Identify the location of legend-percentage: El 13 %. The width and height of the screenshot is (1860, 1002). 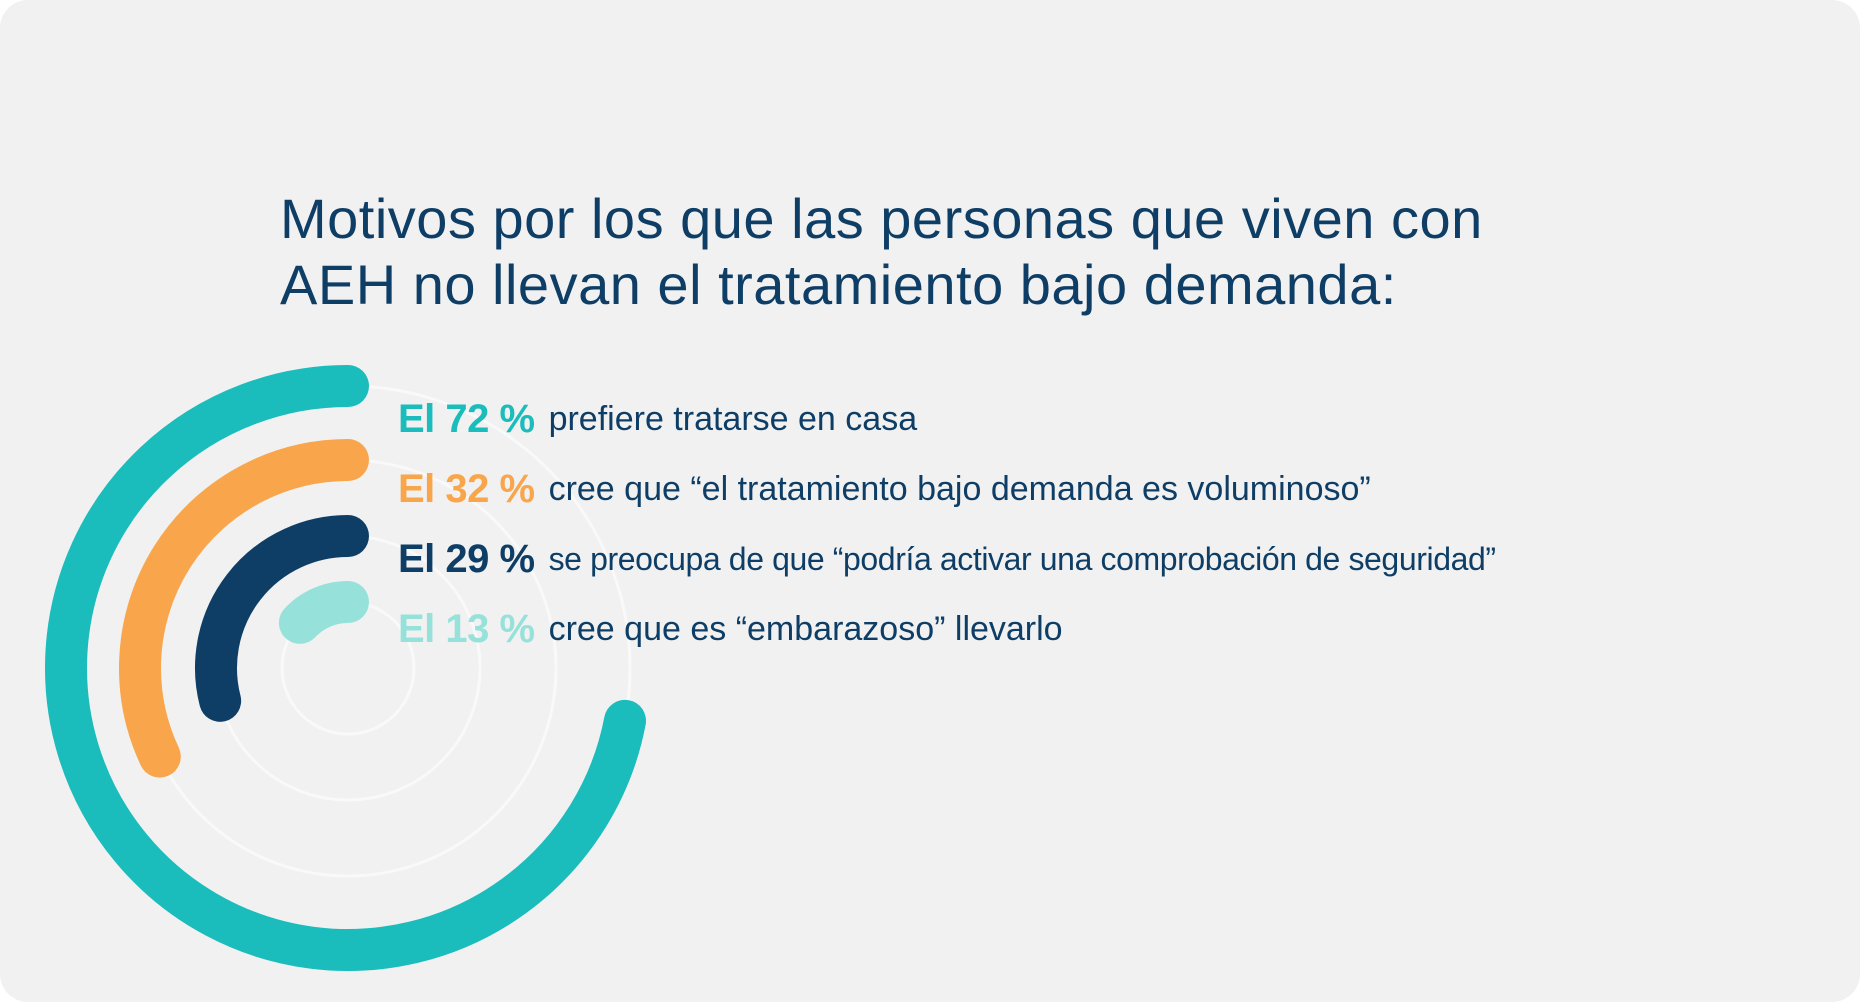
(466, 628).